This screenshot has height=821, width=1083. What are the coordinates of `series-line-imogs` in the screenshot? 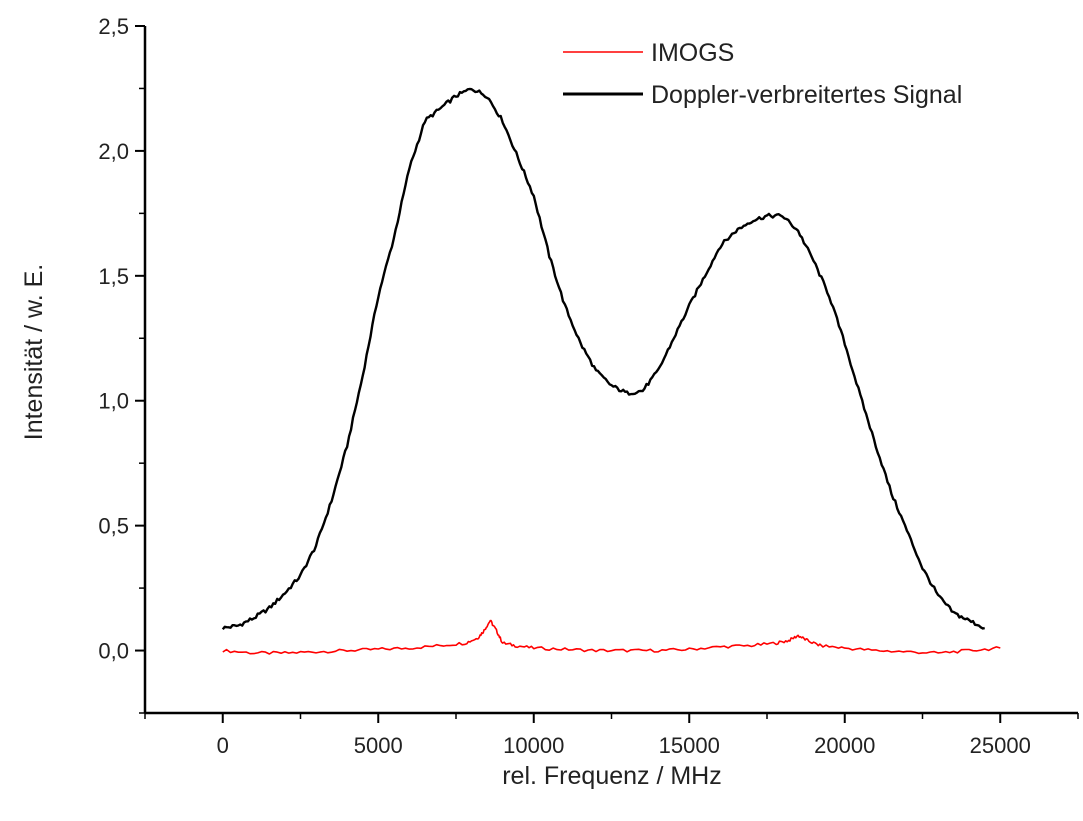 It's located at (611, 637).